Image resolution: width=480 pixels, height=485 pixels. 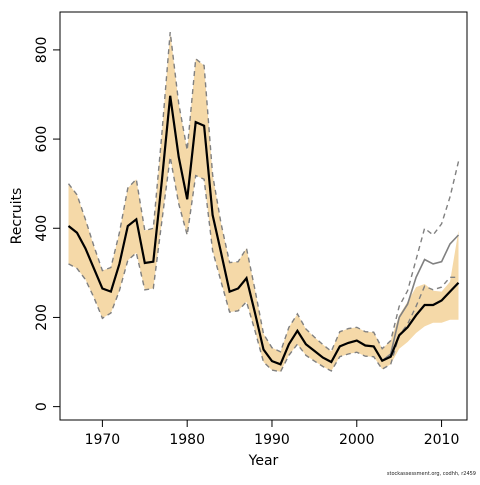 What do you see at coordinates (103, 440) in the screenshot?
I see `x-tick-label: 1970` at bounding box center [103, 440].